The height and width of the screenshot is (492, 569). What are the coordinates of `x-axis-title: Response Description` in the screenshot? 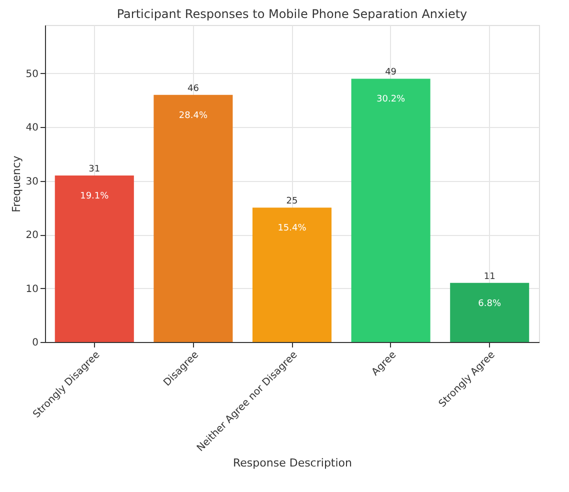 It's located at (292, 463).